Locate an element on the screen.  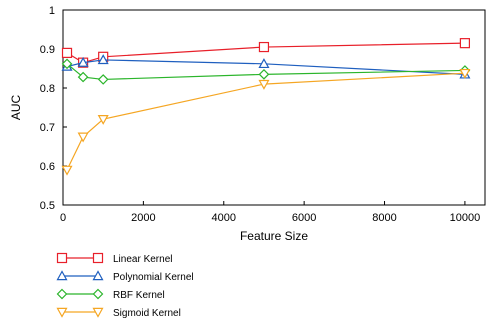
x-tick-label: 4000 is located at coordinates (224, 218).